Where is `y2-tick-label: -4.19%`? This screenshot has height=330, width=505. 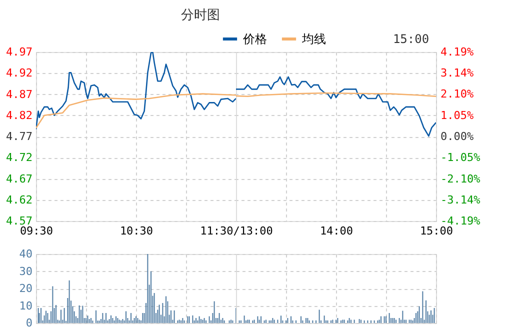
y2-tick-label: -4.19% is located at coordinates (460, 221).